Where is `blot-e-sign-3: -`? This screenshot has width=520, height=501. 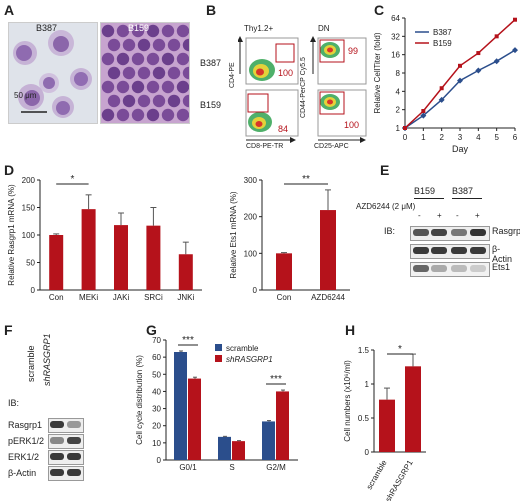
blot-e-sign-3: - is located at coordinates (457, 215).